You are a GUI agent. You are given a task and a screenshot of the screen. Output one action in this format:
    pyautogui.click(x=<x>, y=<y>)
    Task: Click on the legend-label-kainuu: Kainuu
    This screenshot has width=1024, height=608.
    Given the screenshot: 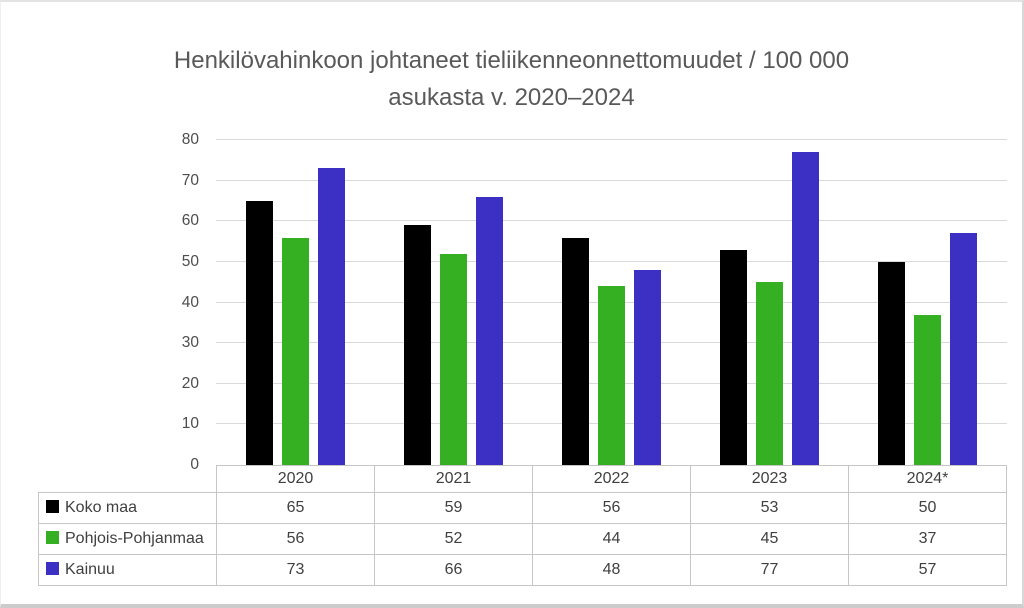 What is the action you would take?
    pyautogui.click(x=90, y=569)
    